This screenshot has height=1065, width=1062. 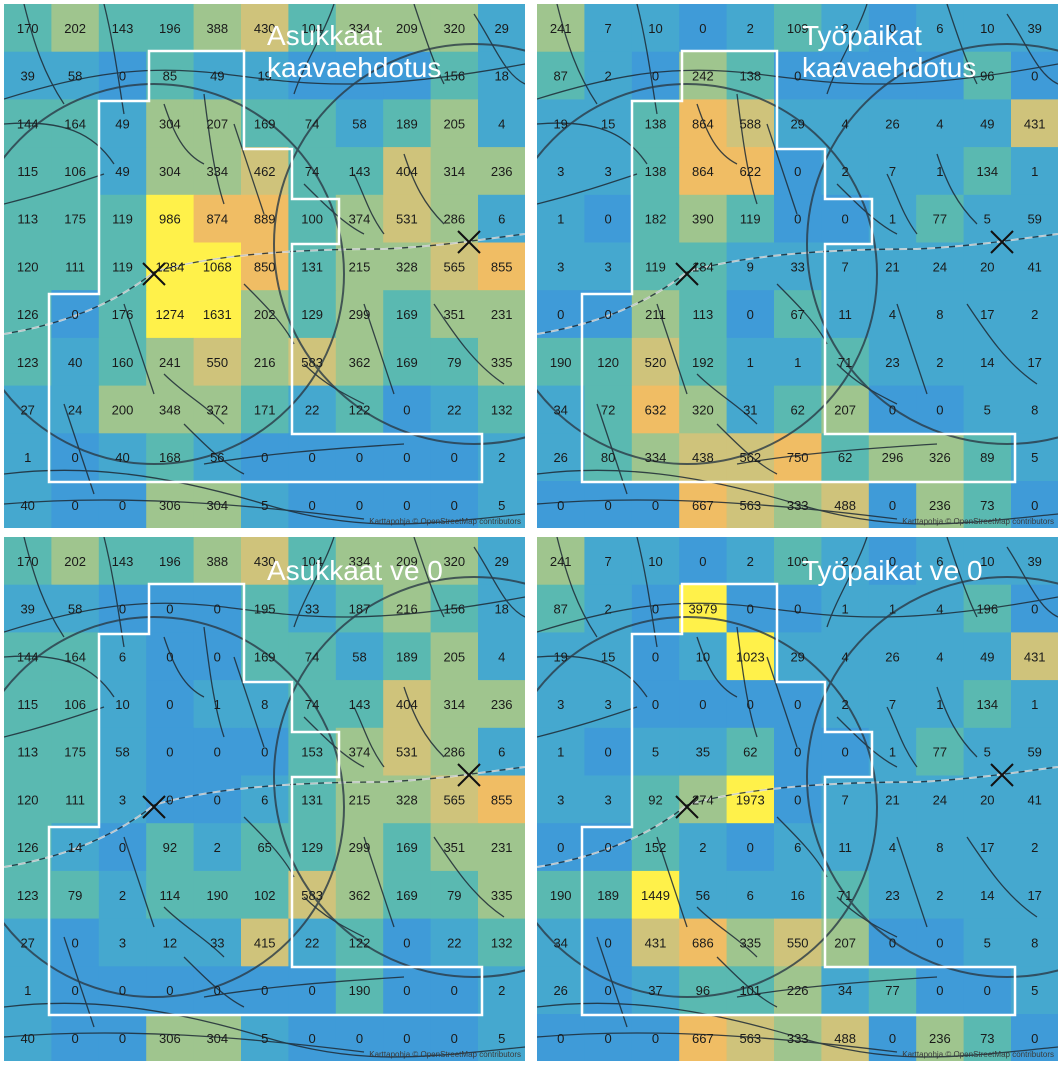 What do you see at coordinates (312, 123) in the screenshot?
I see `cell-value: 74` at bounding box center [312, 123].